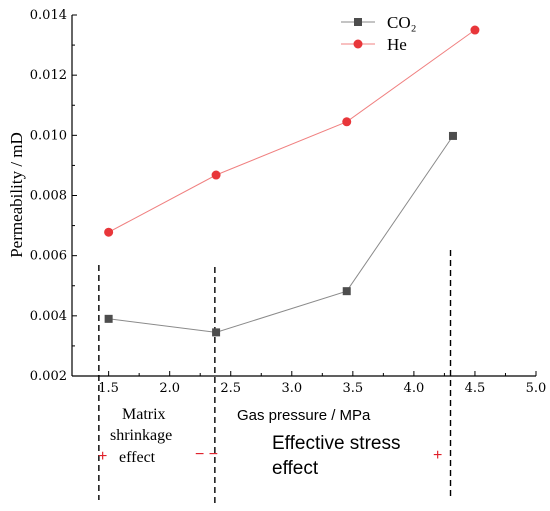 The image size is (550, 511). I want to click on x-tick-label: 3.0, so click(291, 388).